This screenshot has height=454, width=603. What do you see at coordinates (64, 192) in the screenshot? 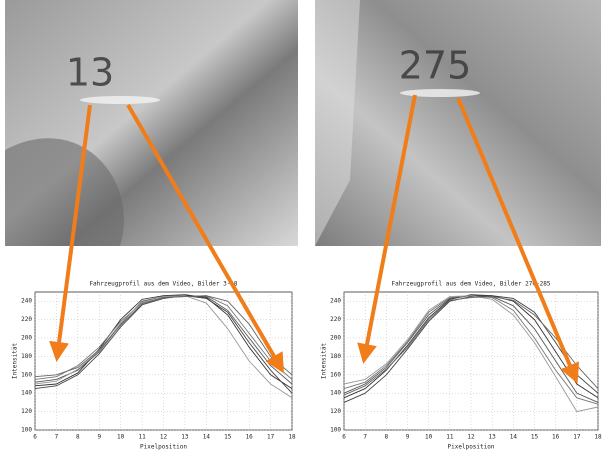
I see `road-shadow` at bounding box center [64, 192].